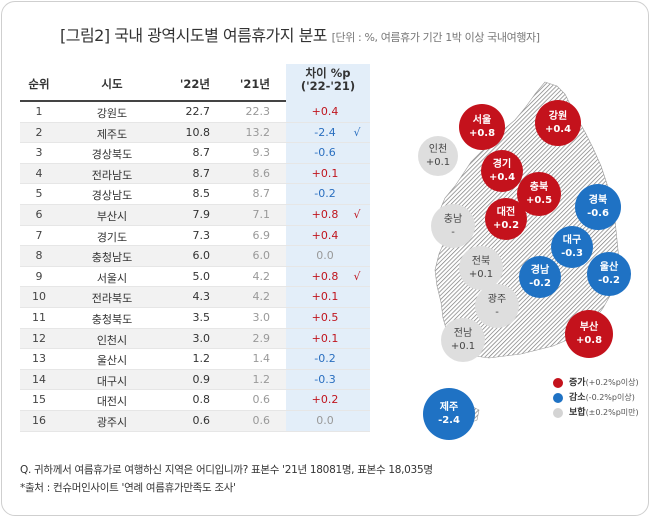  What do you see at coordinates (261, 235) in the screenshot?
I see `cell-y21: 6.9` at bounding box center [261, 235].